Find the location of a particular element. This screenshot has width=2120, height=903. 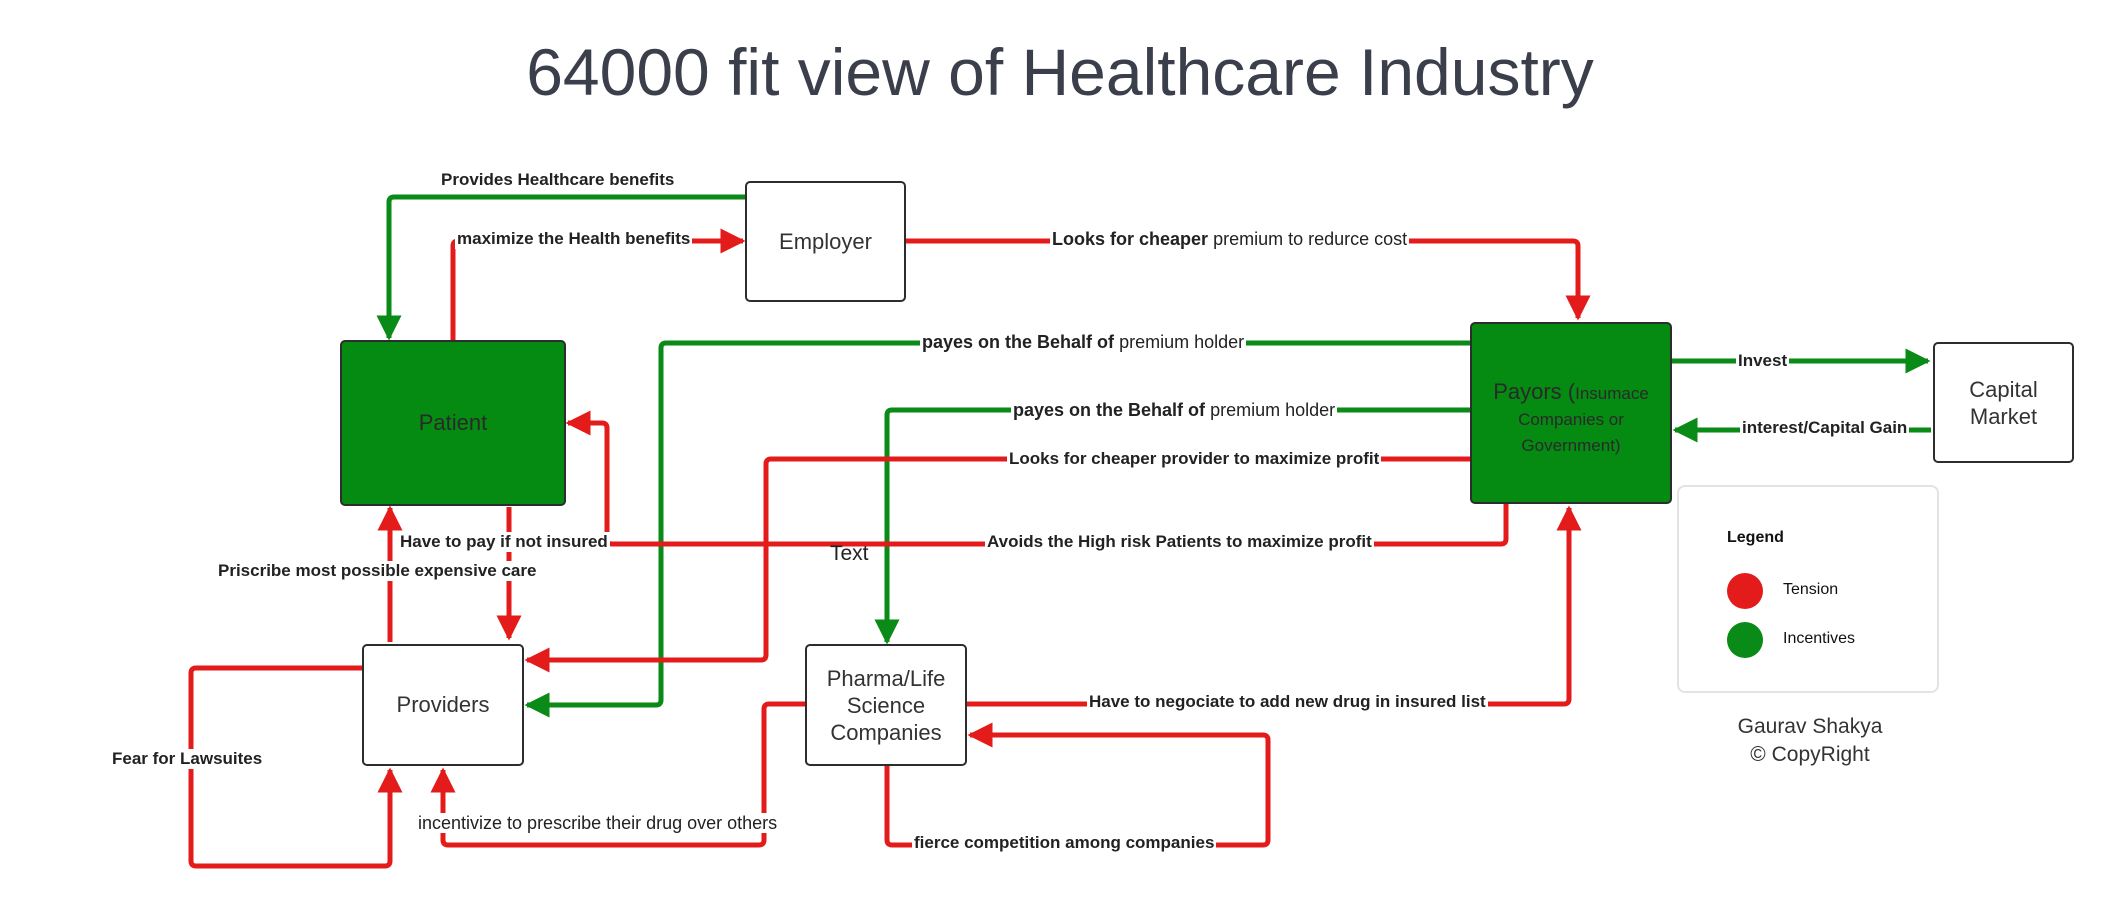

diagram-title: 64000 fit view of Healthcare Industry is located at coordinates (1060, 72).